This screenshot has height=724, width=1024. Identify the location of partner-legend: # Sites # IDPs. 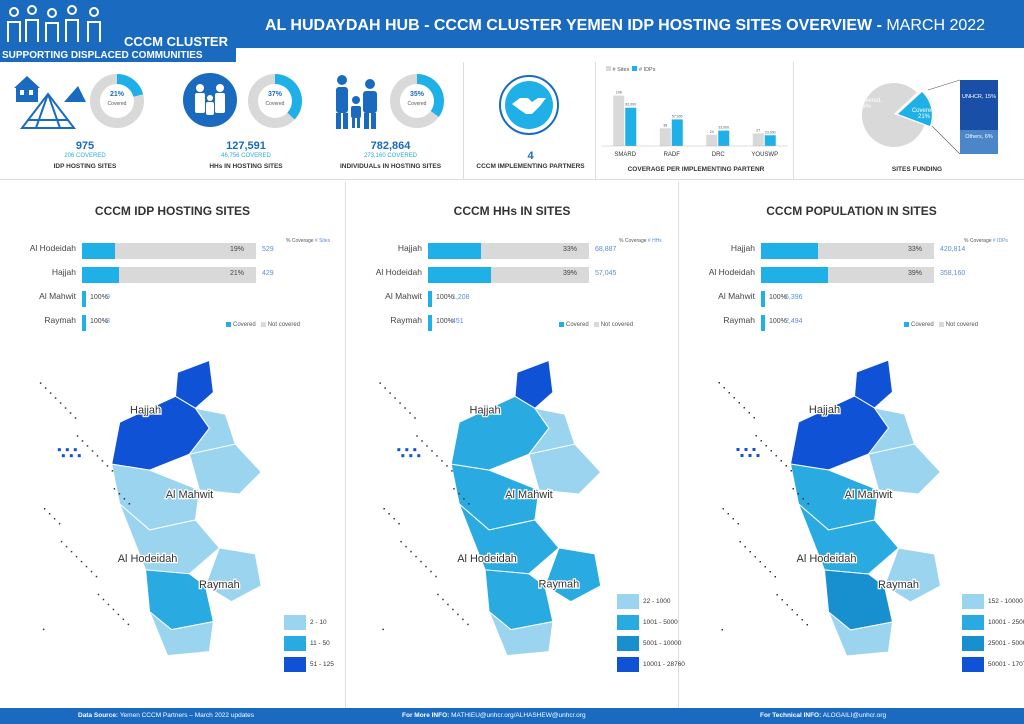
(630, 69).